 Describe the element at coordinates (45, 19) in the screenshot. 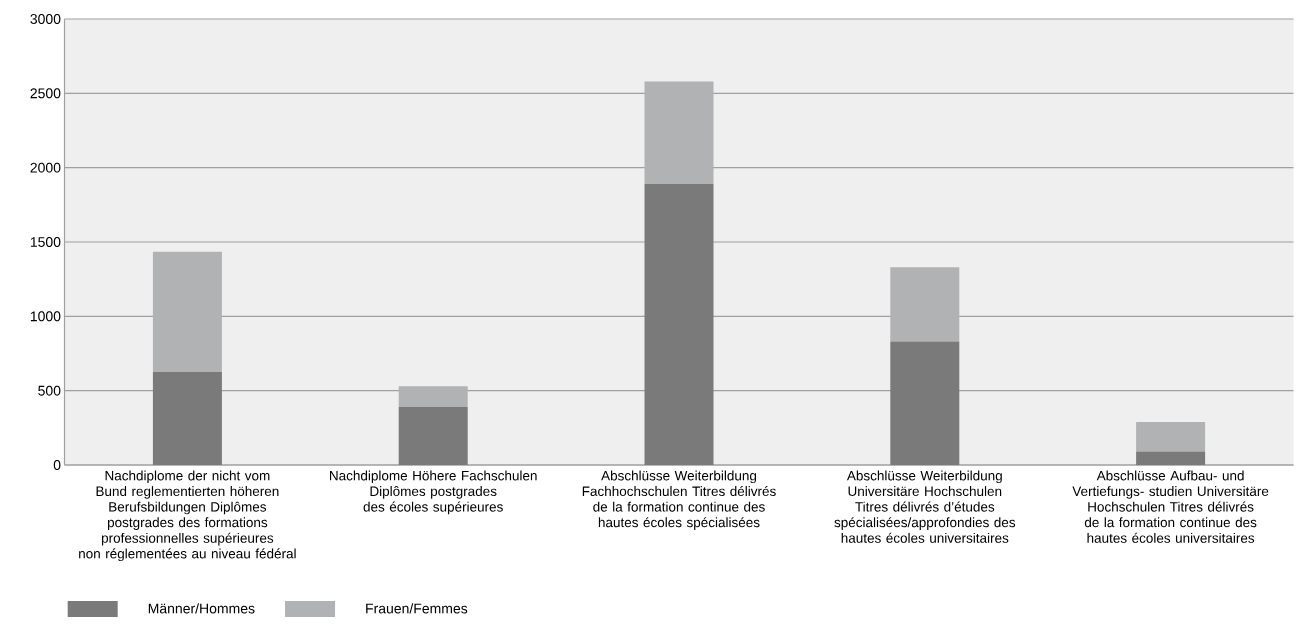

I see `y-tick-label: 3000` at that location.